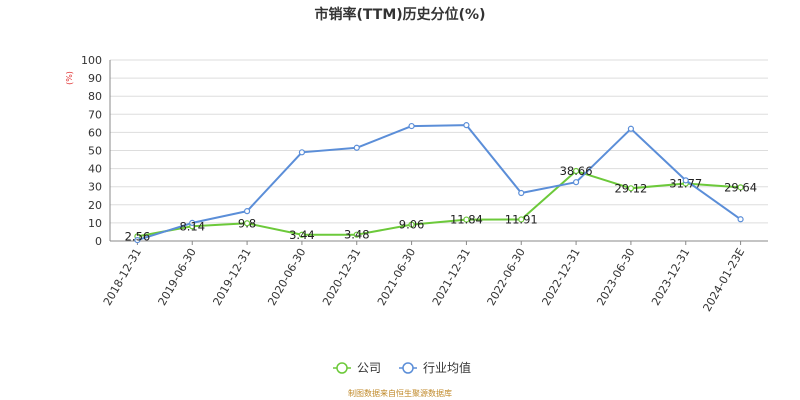 This screenshot has width=800, height=400. Describe the element at coordinates (95, 151) in the screenshot. I see `y-tick-label: 50` at that location.